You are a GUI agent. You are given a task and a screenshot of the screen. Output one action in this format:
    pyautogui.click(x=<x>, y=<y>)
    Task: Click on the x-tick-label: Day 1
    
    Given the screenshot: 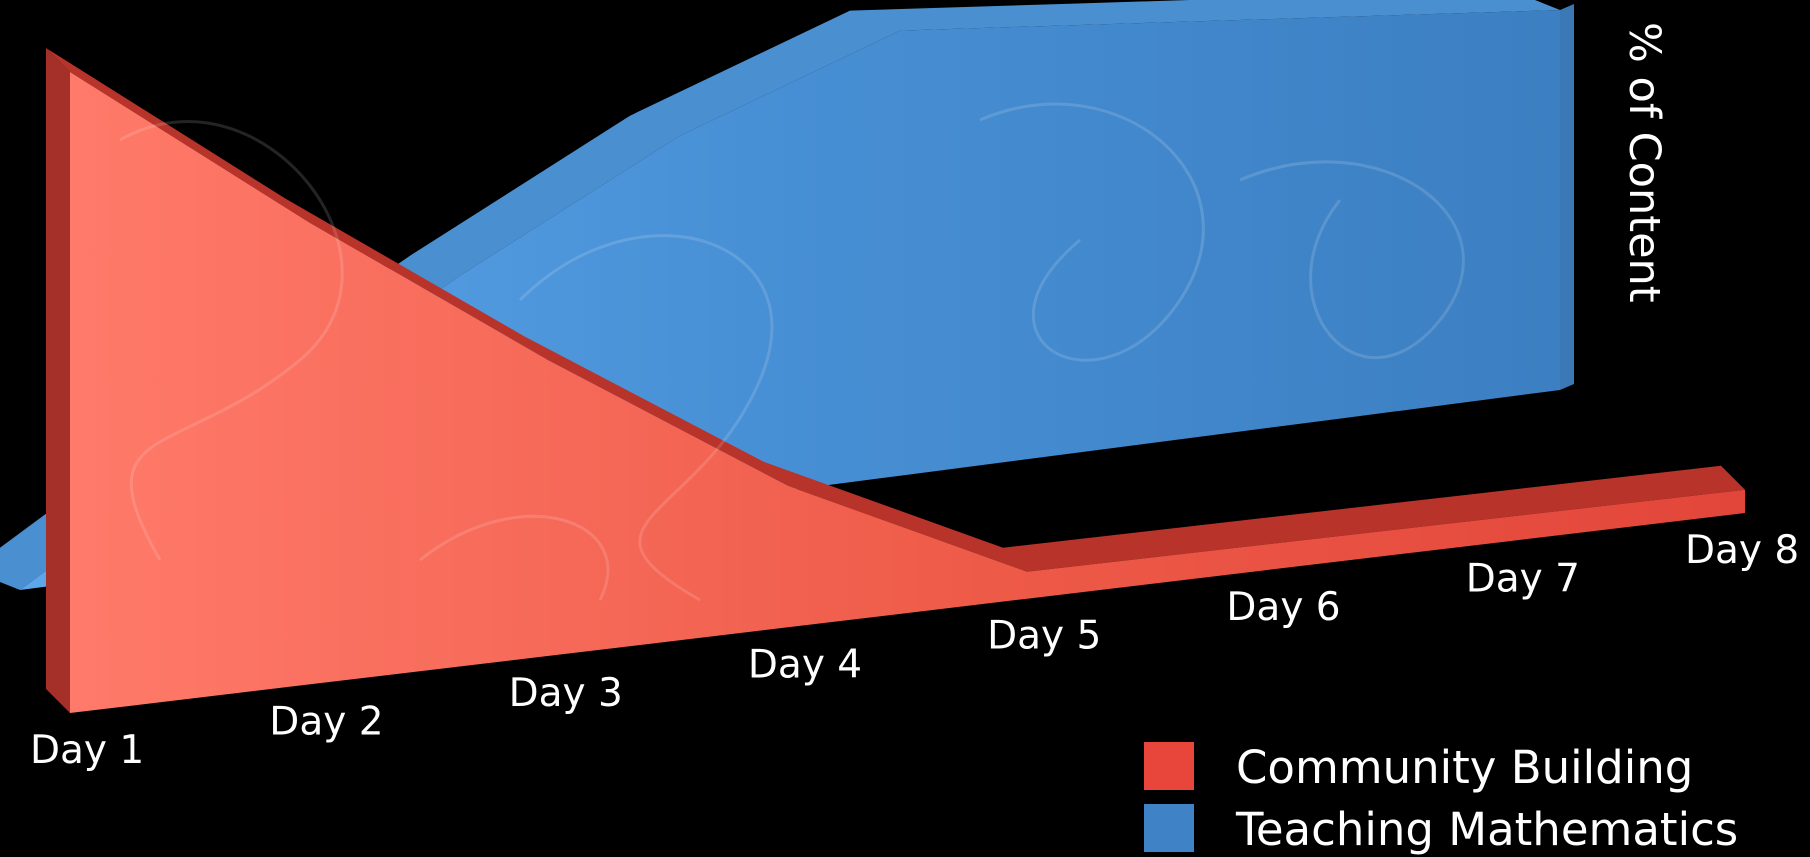 What is the action you would take?
    pyautogui.click(x=87, y=750)
    